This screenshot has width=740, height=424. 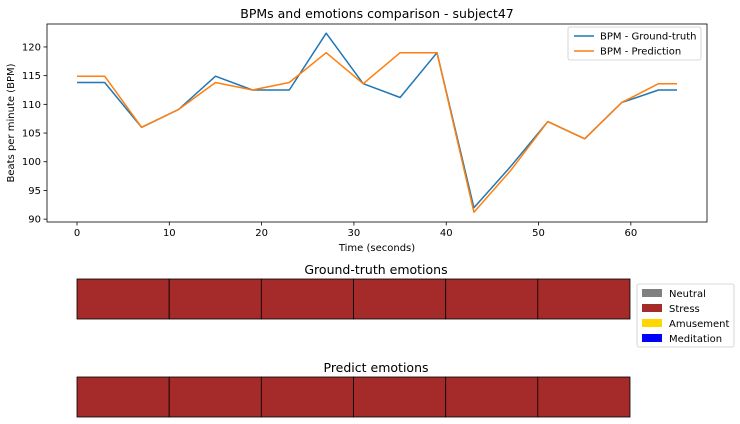 I want to click on emotion-legend-box, so click(x=685, y=315).